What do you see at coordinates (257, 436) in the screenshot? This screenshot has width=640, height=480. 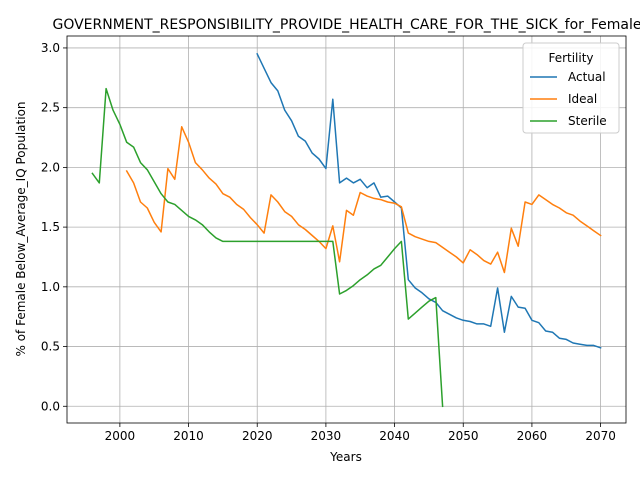 I see `x-tick-label: 2020` at bounding box center [257, 436].